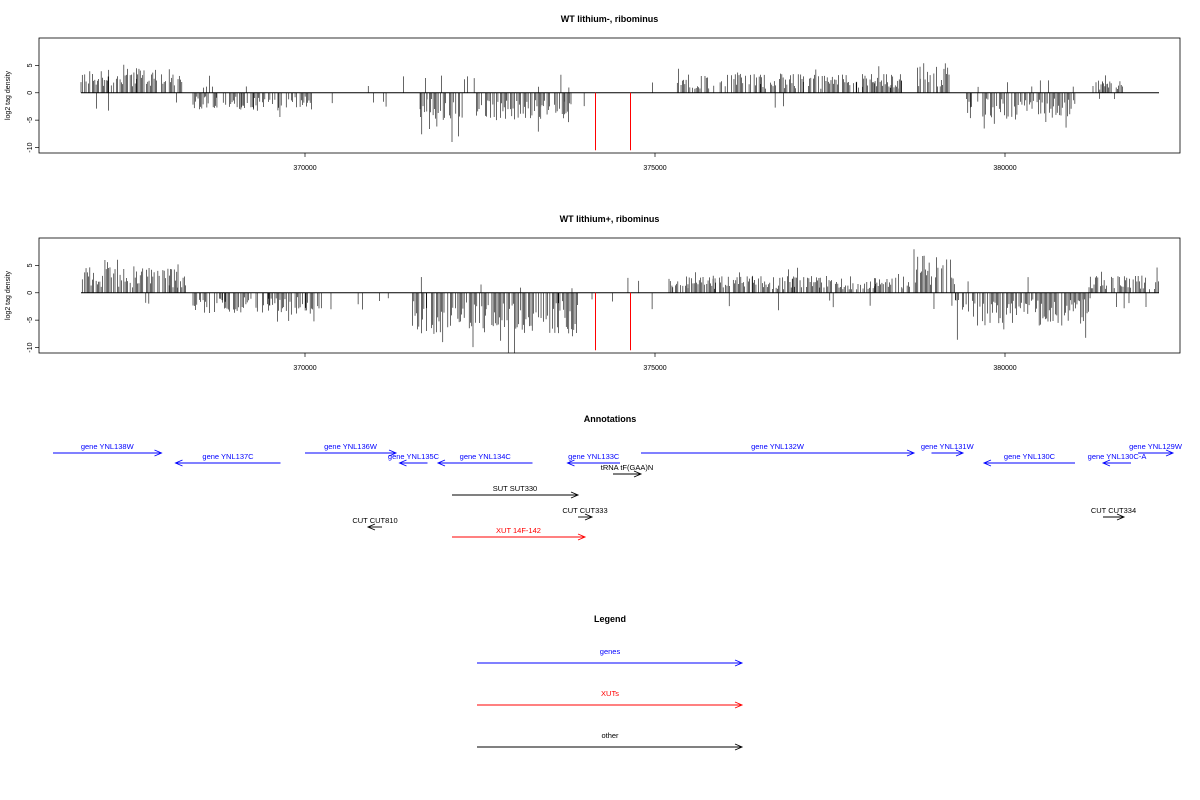  Describe the element at coordinates (518, 530) in the screenshot. I see `feature-label: XUT 14F-142` at that location.